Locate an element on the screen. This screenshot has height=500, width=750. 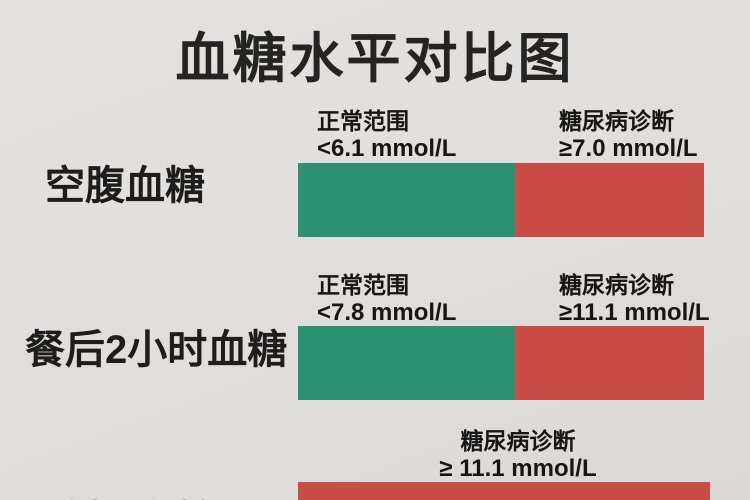
random-glucose-bar is located at coordinates (504, 491).